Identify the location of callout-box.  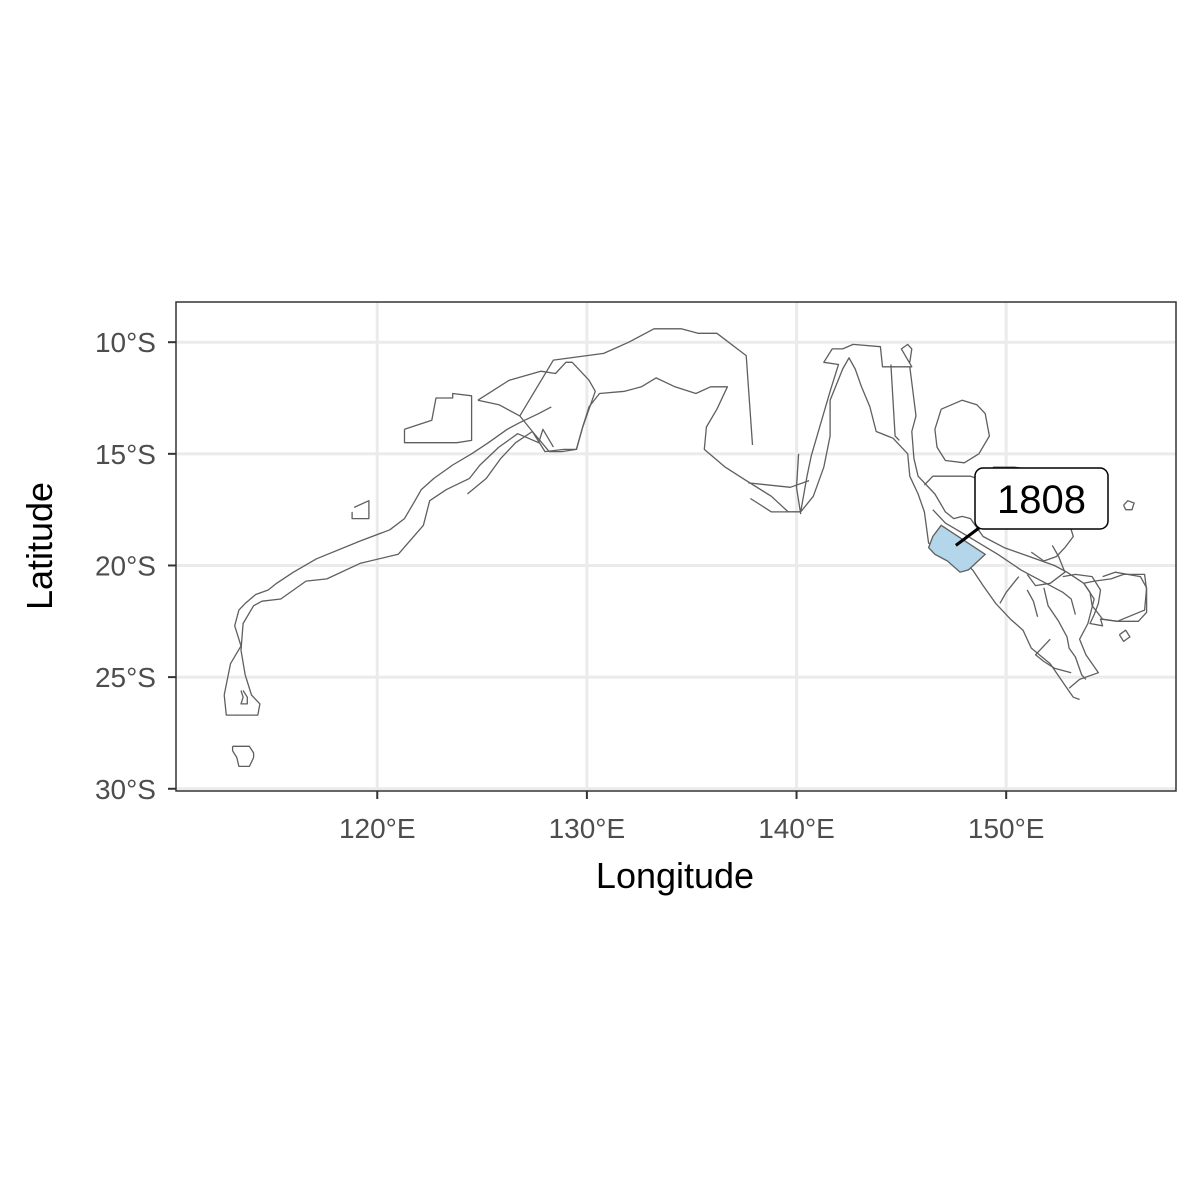
(1041, 498).